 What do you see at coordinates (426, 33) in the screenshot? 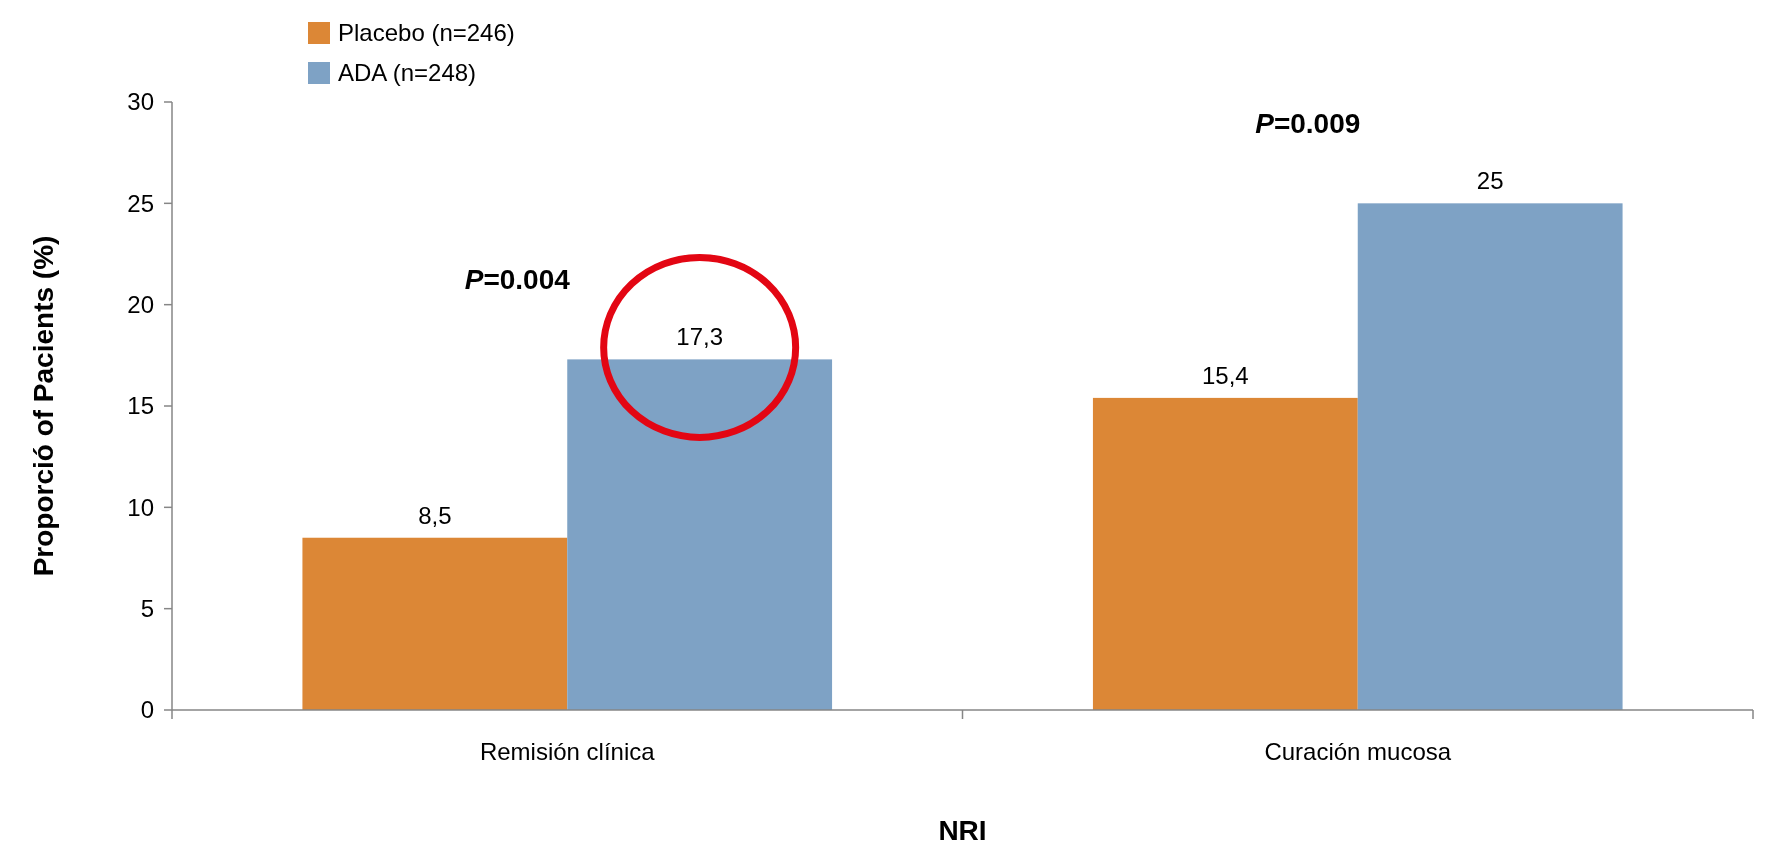
I see `legend-label: Placebo (n=246)` at bounding box center [426, 33].